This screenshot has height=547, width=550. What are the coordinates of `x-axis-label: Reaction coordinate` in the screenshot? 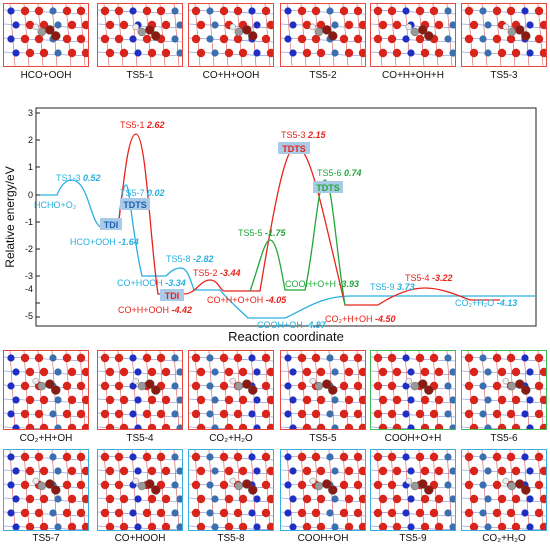 It's located at (286, 336).